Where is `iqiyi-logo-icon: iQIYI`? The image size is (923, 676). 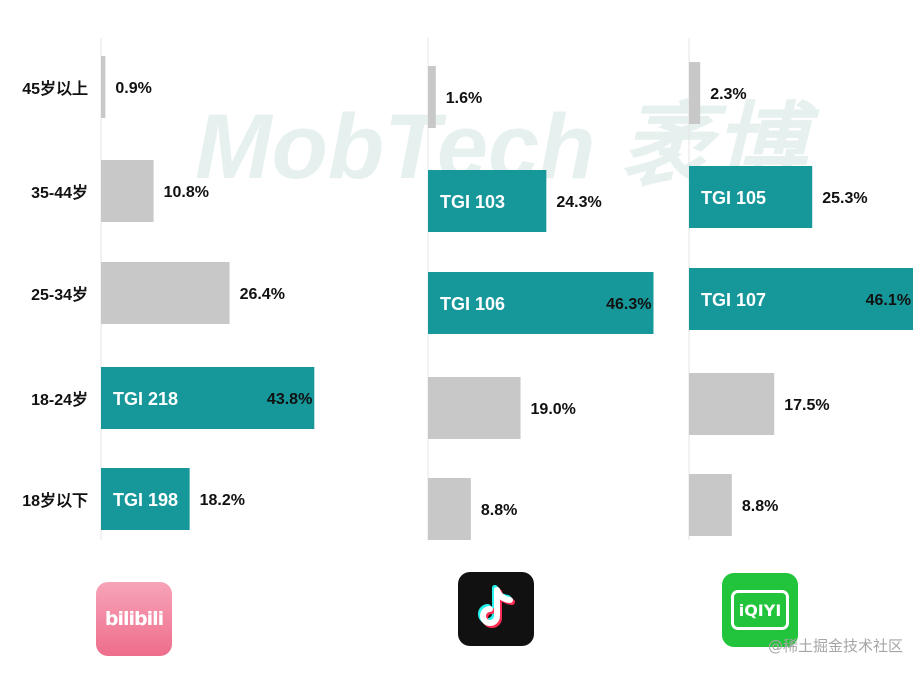 iqiyi-logo-icon: iQIYI is located at coordinates (760, 610).